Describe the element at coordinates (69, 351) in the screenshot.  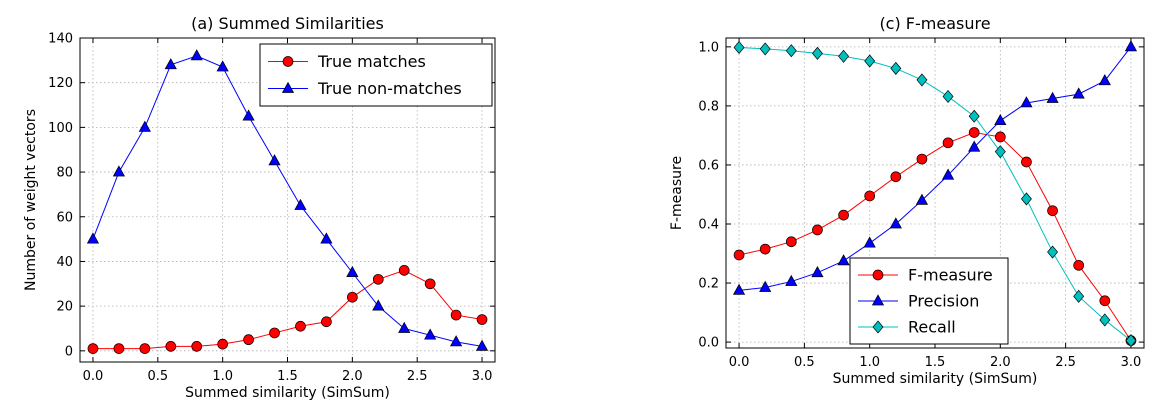
I see `chart-a-ytick-label-0: 0` at that location.